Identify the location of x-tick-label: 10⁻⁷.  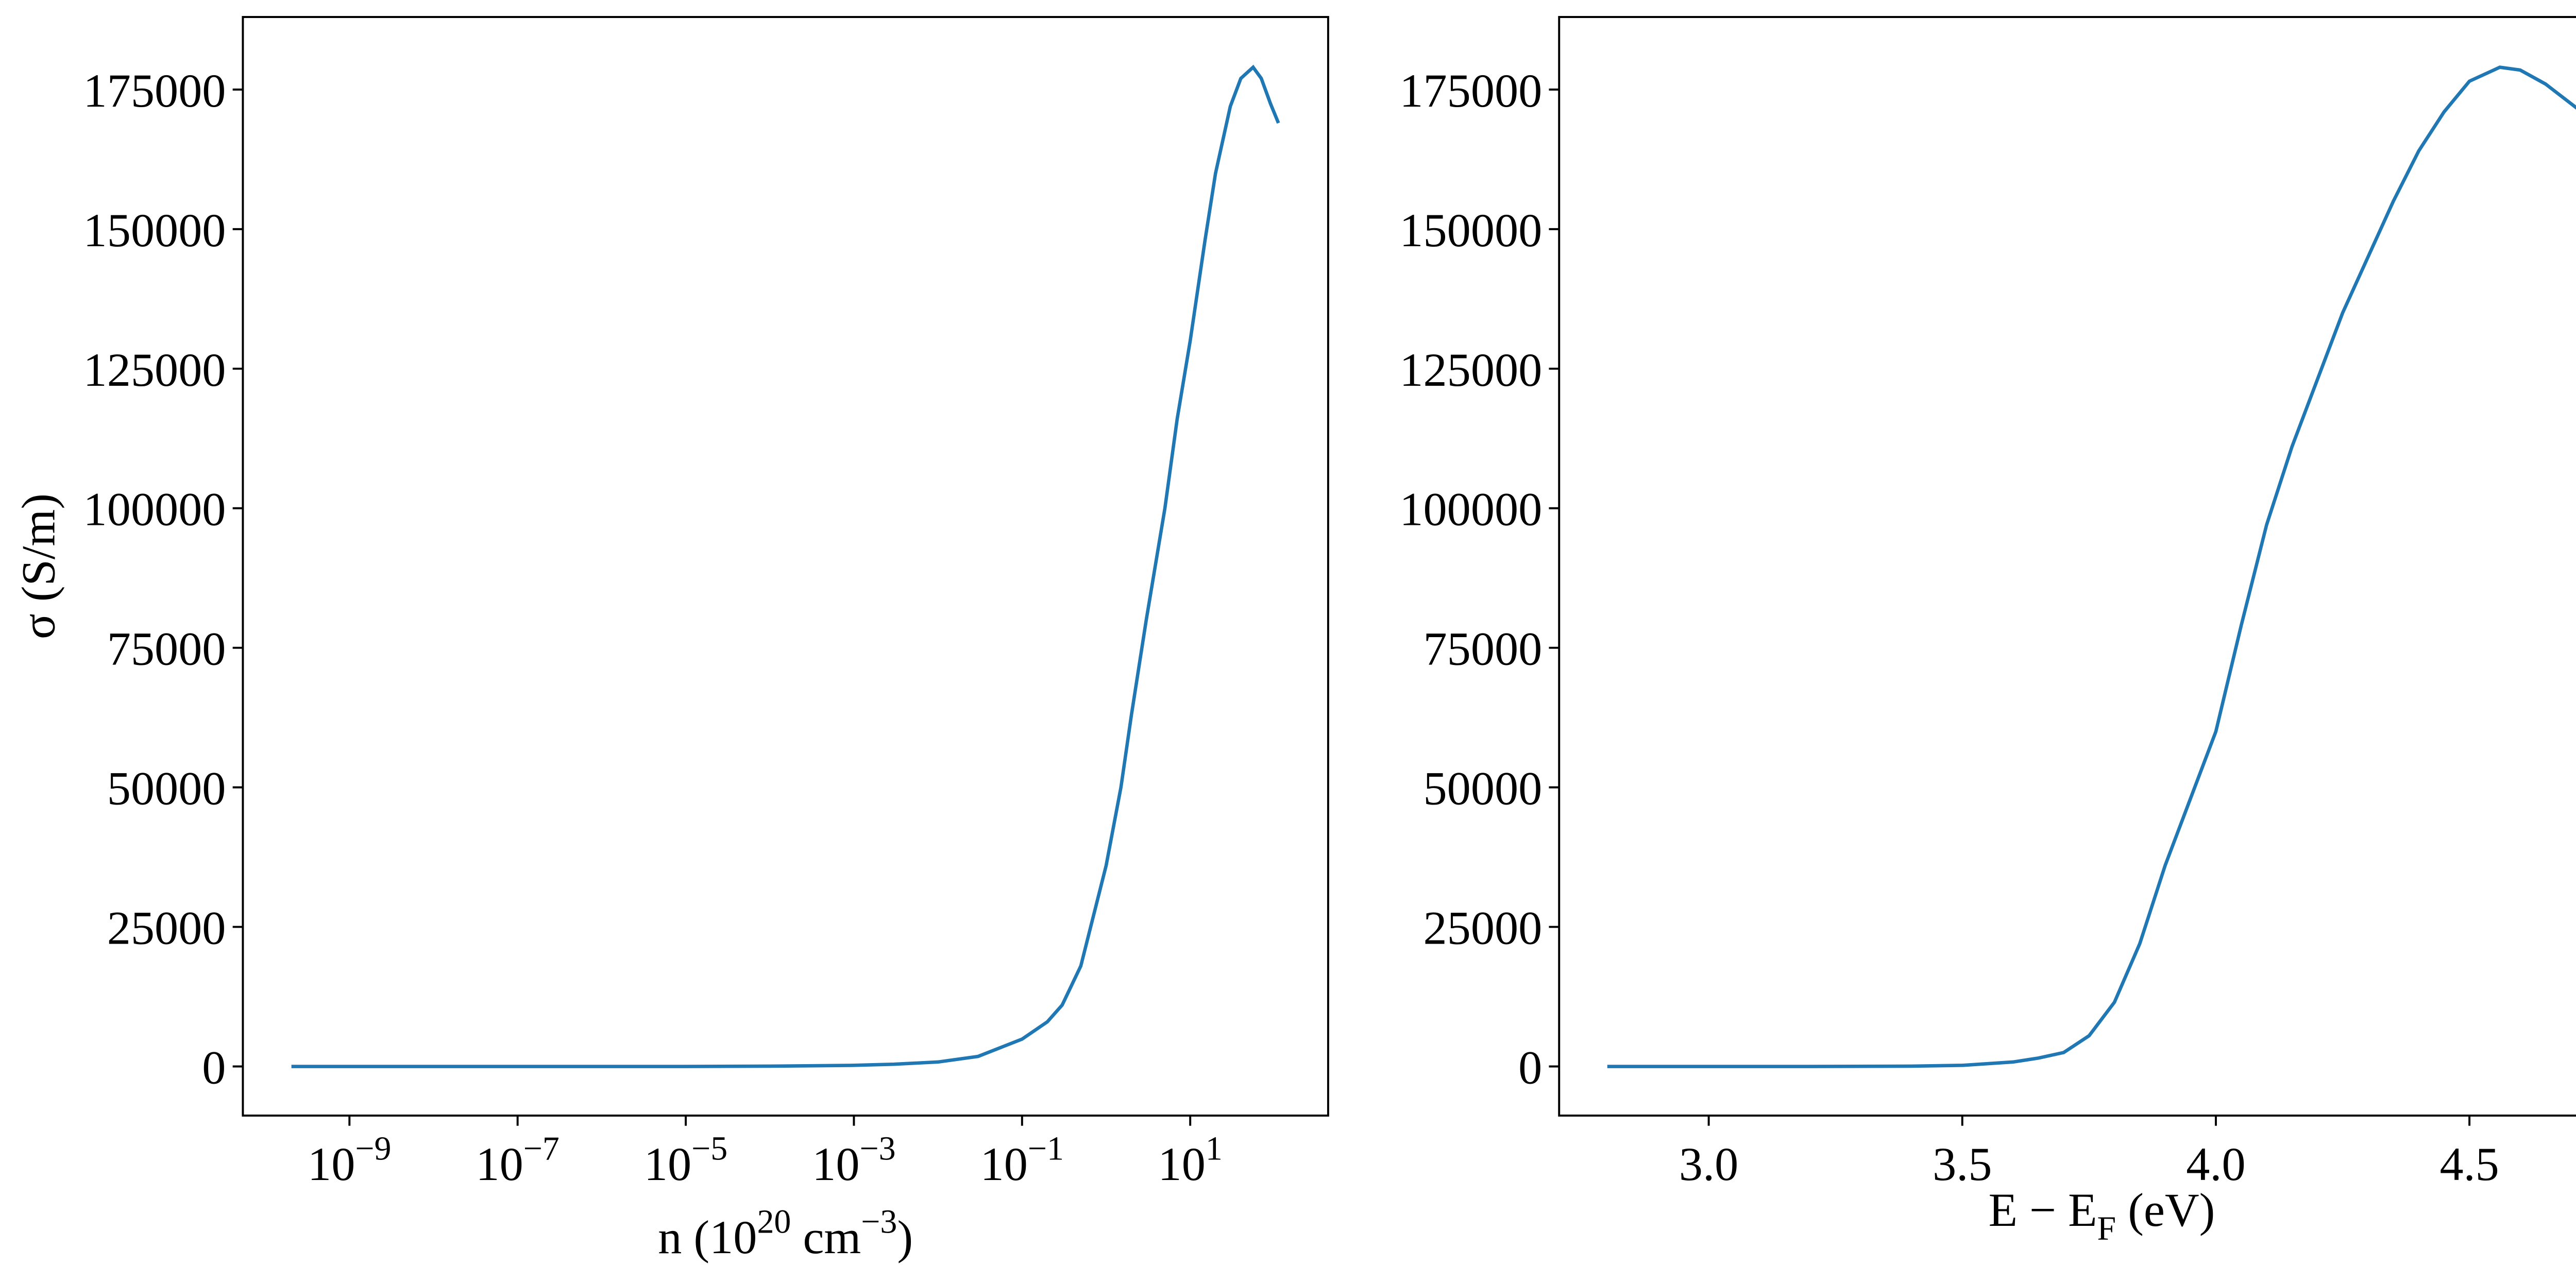
(517, 1160).